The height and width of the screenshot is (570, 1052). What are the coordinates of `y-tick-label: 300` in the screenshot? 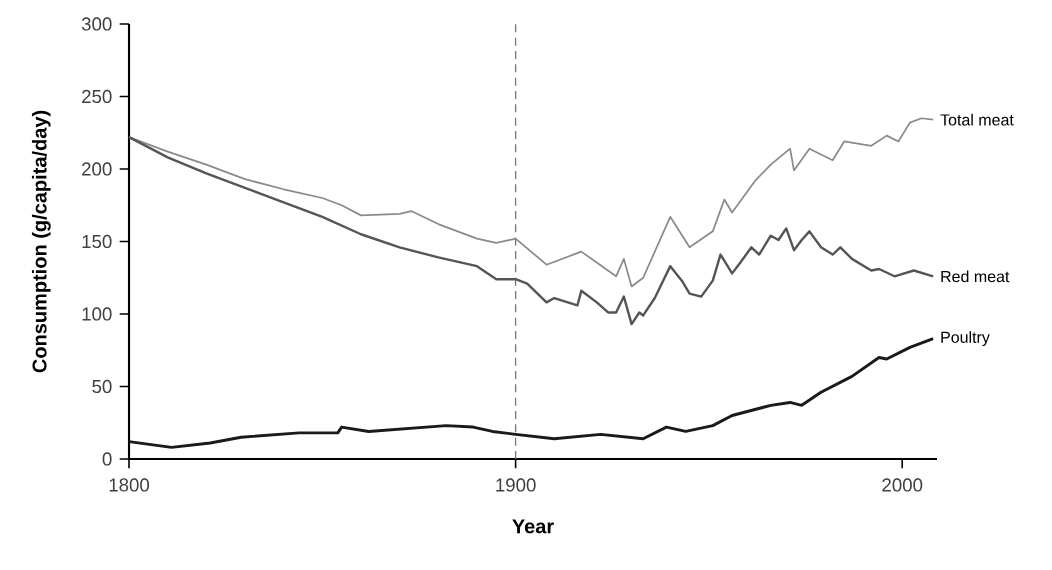 It's located at (96, 24).